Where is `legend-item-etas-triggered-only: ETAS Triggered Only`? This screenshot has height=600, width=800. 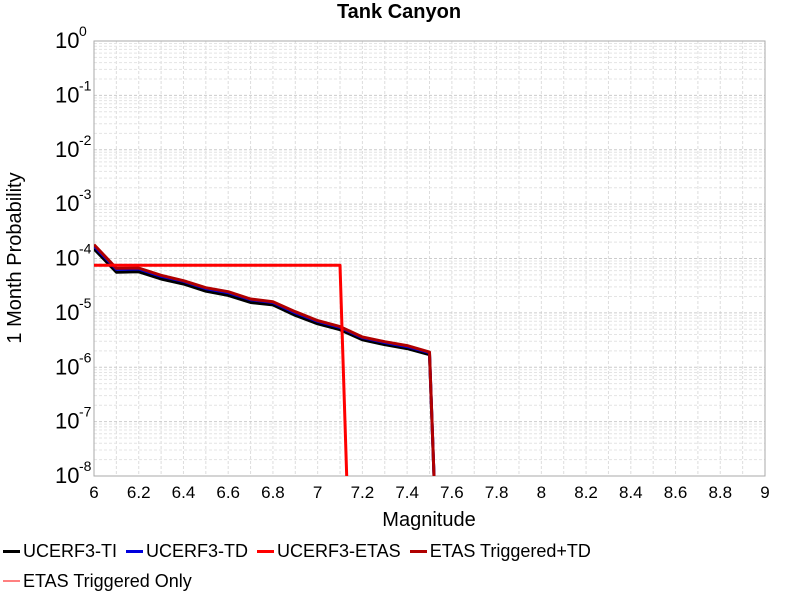
legend-item-etas-triggered-only: ETAS Triggered Only is located at coordinates (96, 581).